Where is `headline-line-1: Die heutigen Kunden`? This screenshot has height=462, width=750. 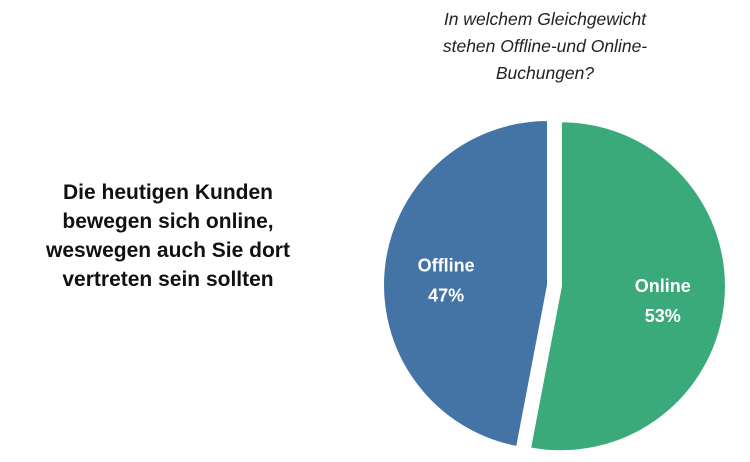
headline-line-1: Die heutigen Kunden is located at coordinates (168, 192).